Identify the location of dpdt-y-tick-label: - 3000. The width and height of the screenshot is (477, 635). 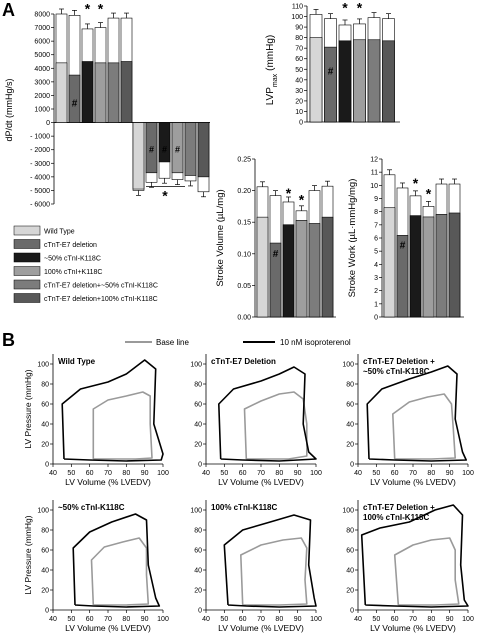
(40, 164).